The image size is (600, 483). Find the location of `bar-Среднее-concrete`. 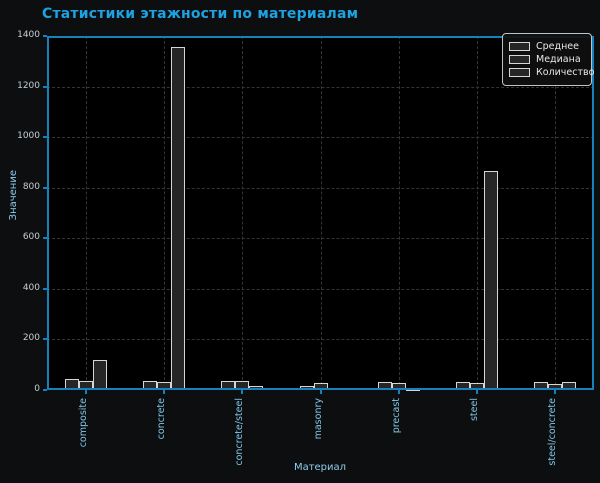

bar-Среднее-concrete is located at coordinates (150, 385).